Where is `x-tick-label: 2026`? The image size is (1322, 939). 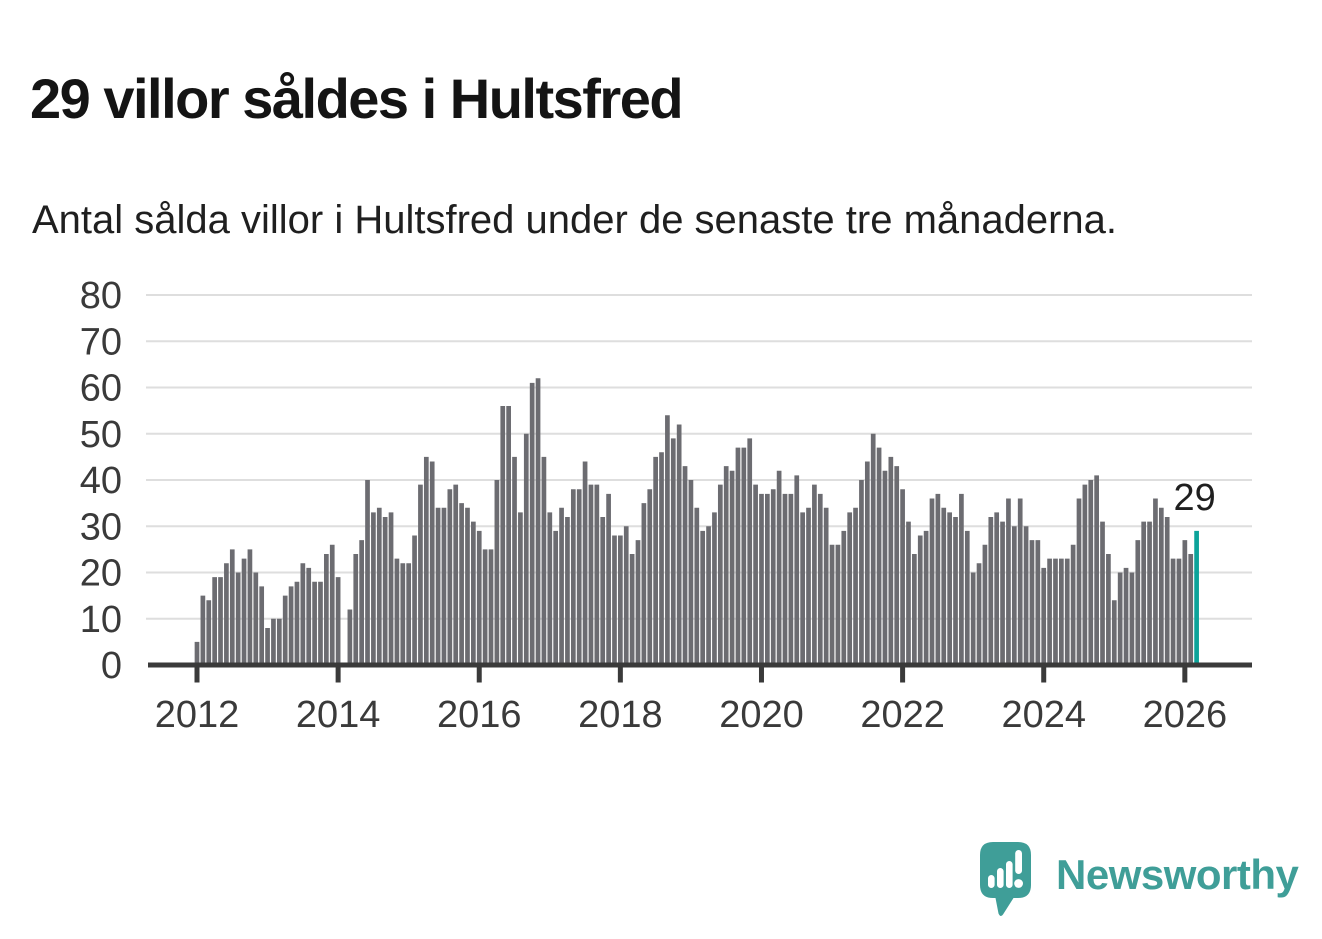 x-tick-label: 2026 is located at coordinates (1185, 715).